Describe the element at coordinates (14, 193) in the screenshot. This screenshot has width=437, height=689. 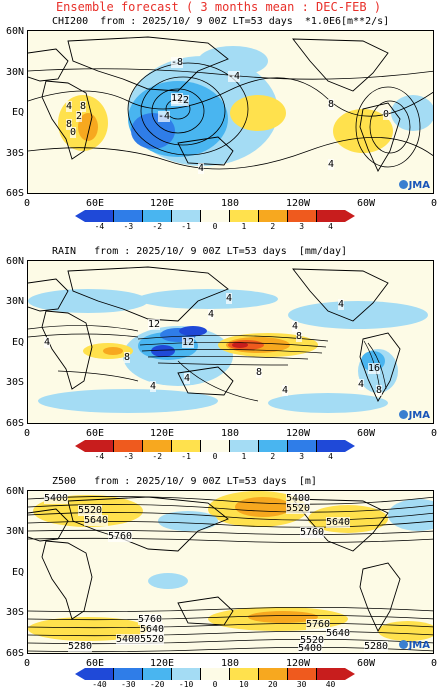
I see `lat-label: 60S` at that location.